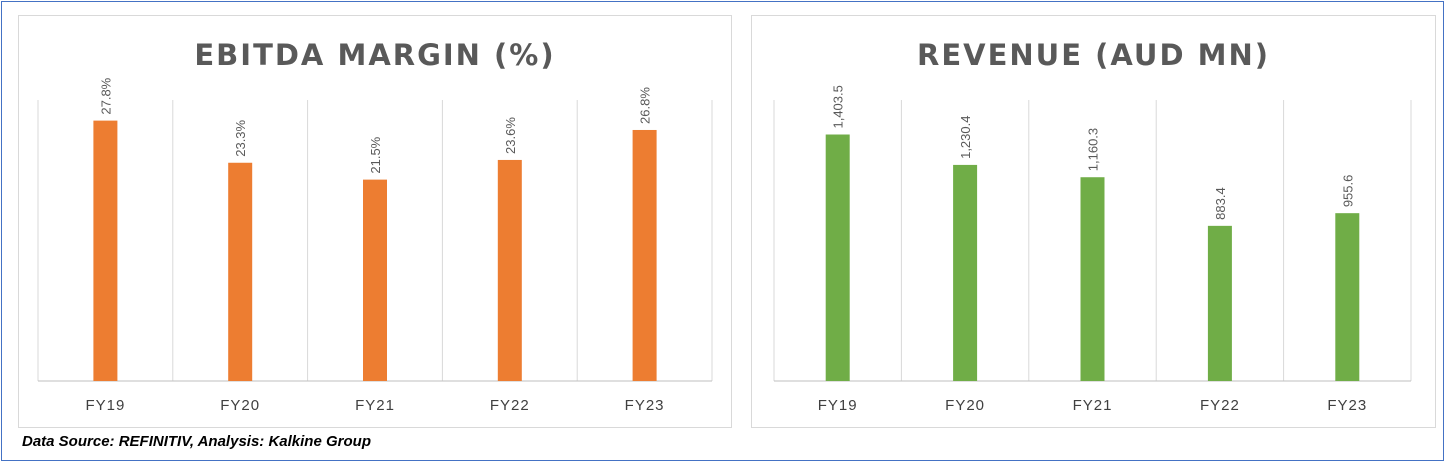  What do you see at coordinates (375, 280) in the screenshot?
I see `ebitda-bar-fy21` at bounding box center [375, 280].